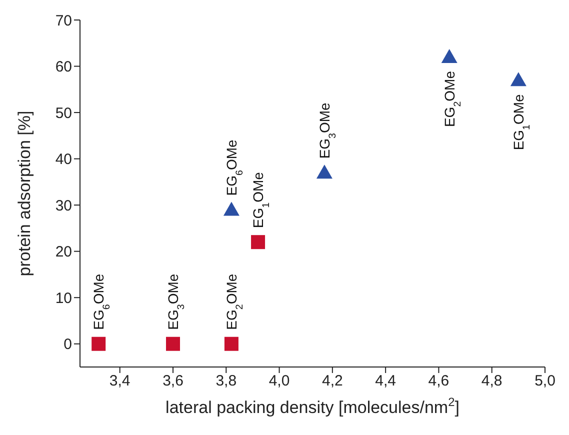 The image size is (569, 435). Describe the element at coordinates (119, 381) in the screenshot. I see `x-tick-label: 3,4` at that location.